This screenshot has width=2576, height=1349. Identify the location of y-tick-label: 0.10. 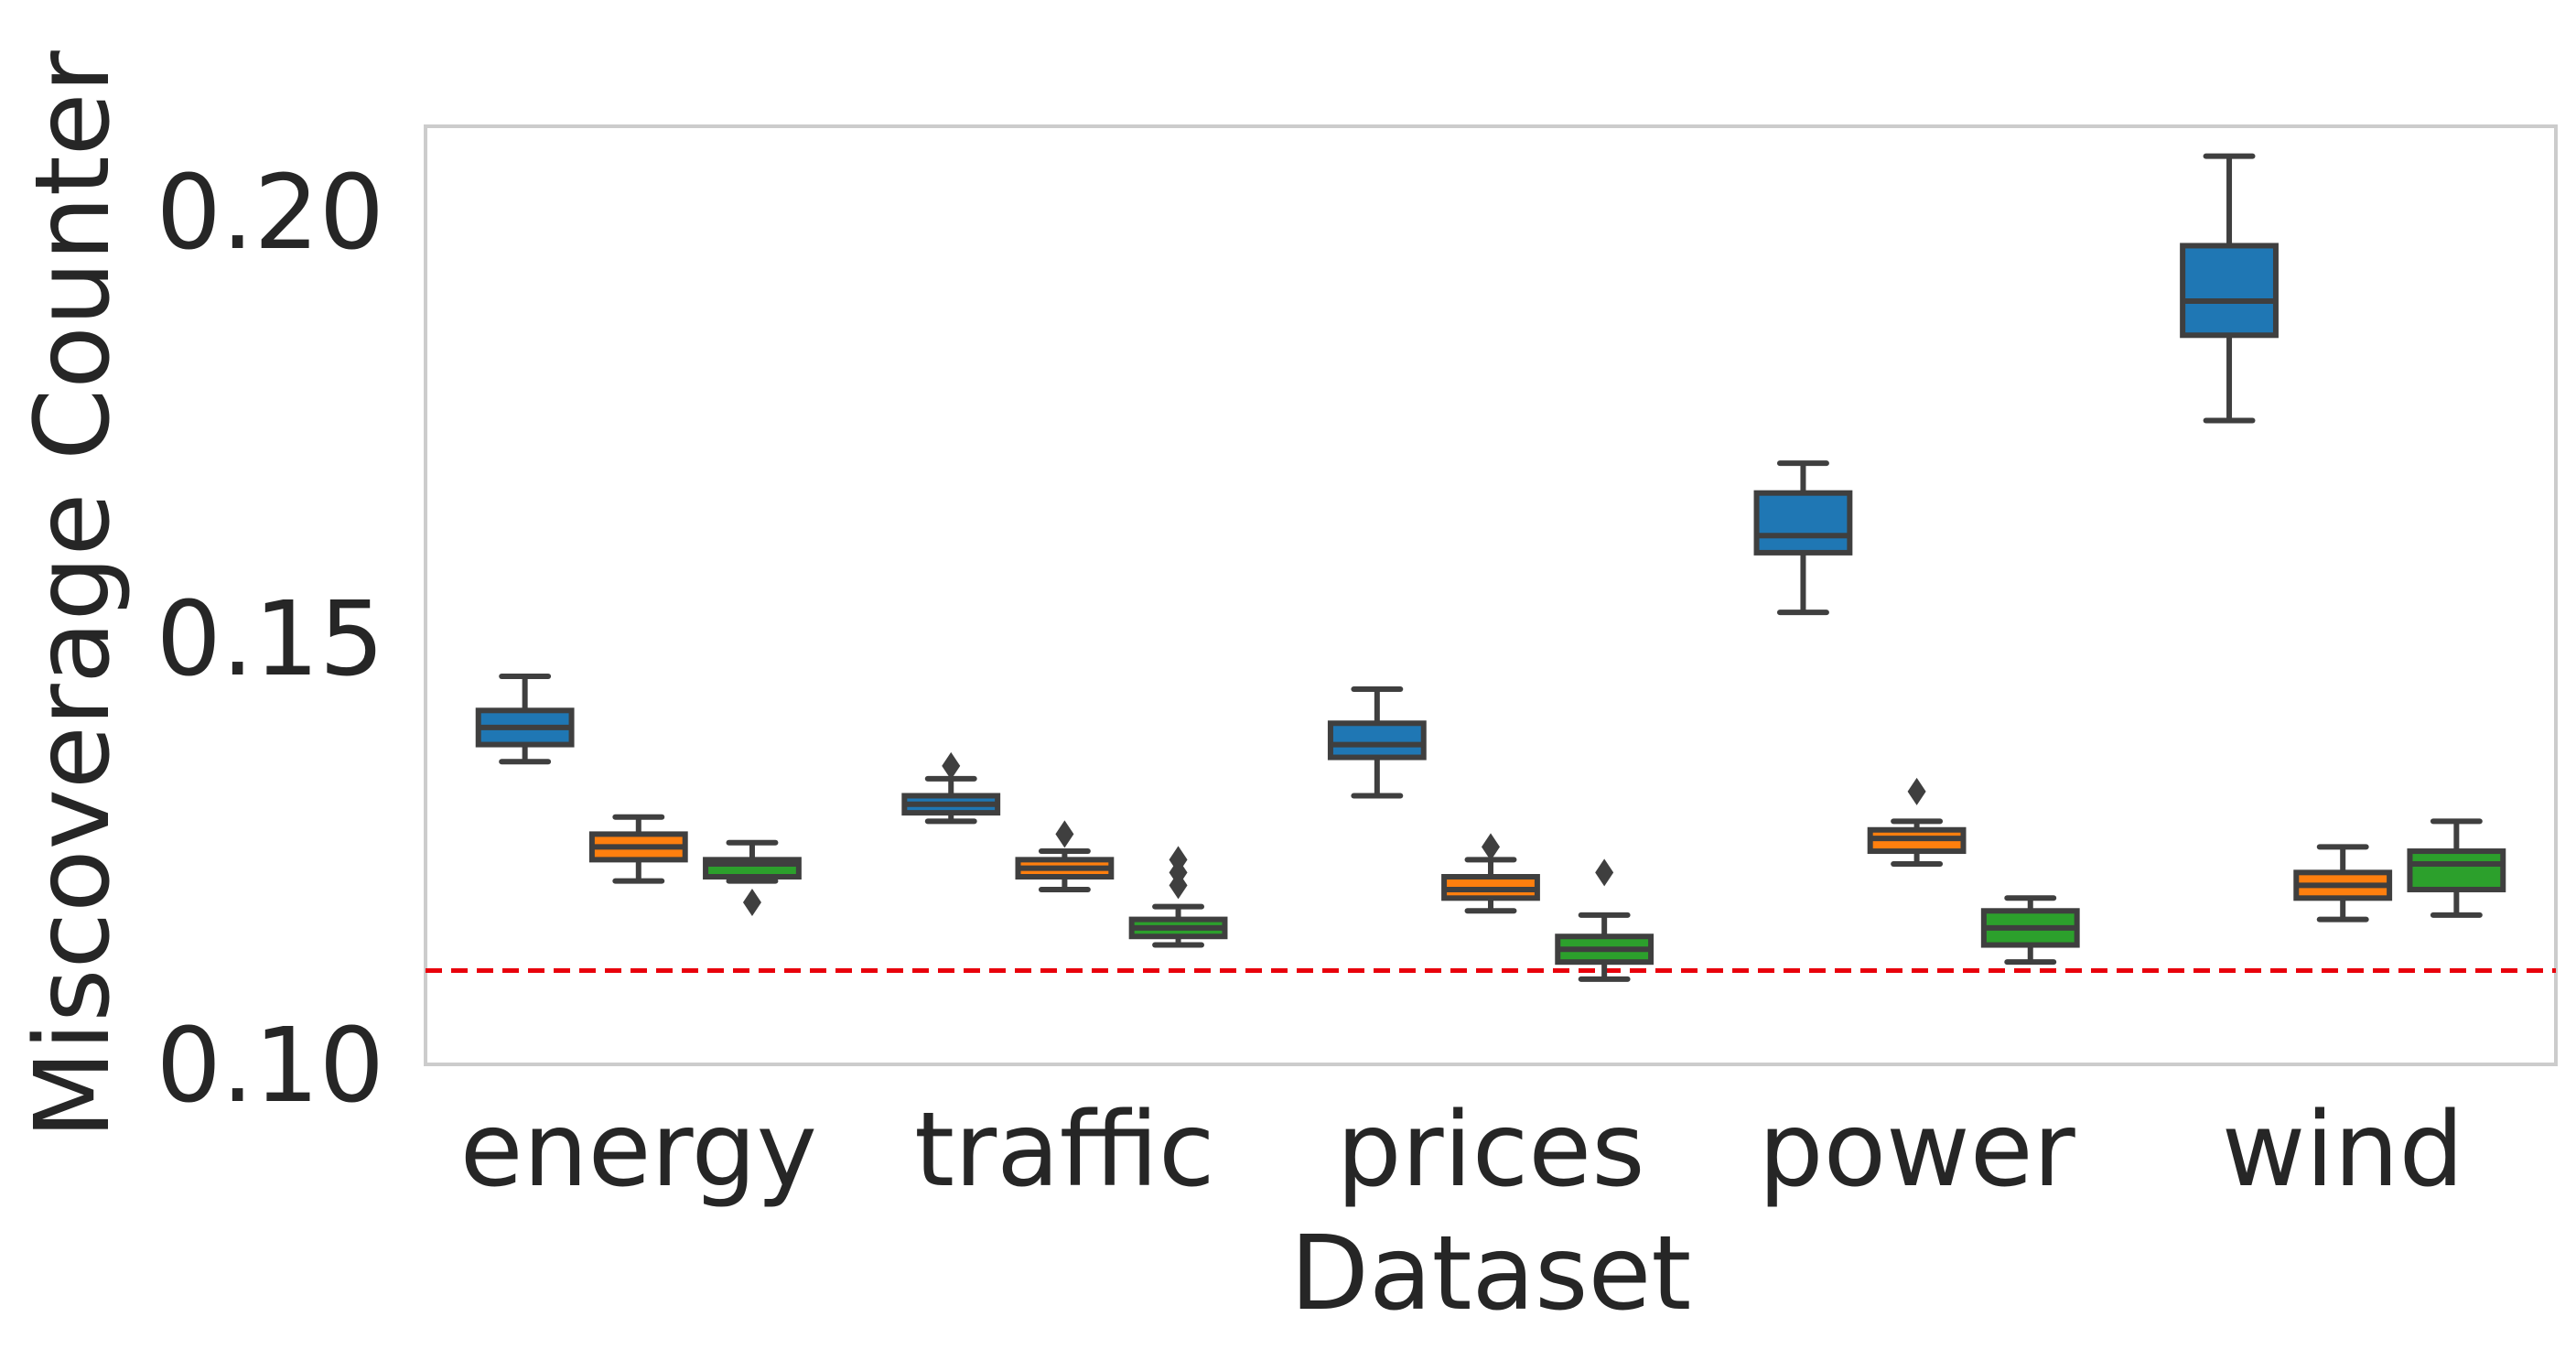
(270, 1066).